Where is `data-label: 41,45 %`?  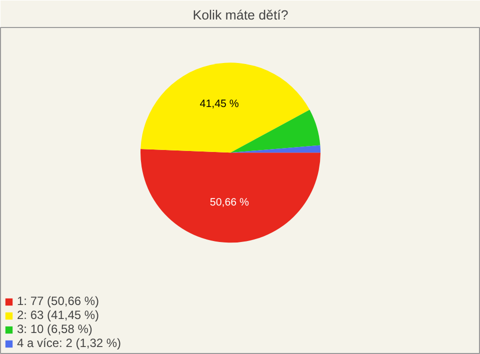 data-label: 41,45 % is located at coordinates (220, 104).